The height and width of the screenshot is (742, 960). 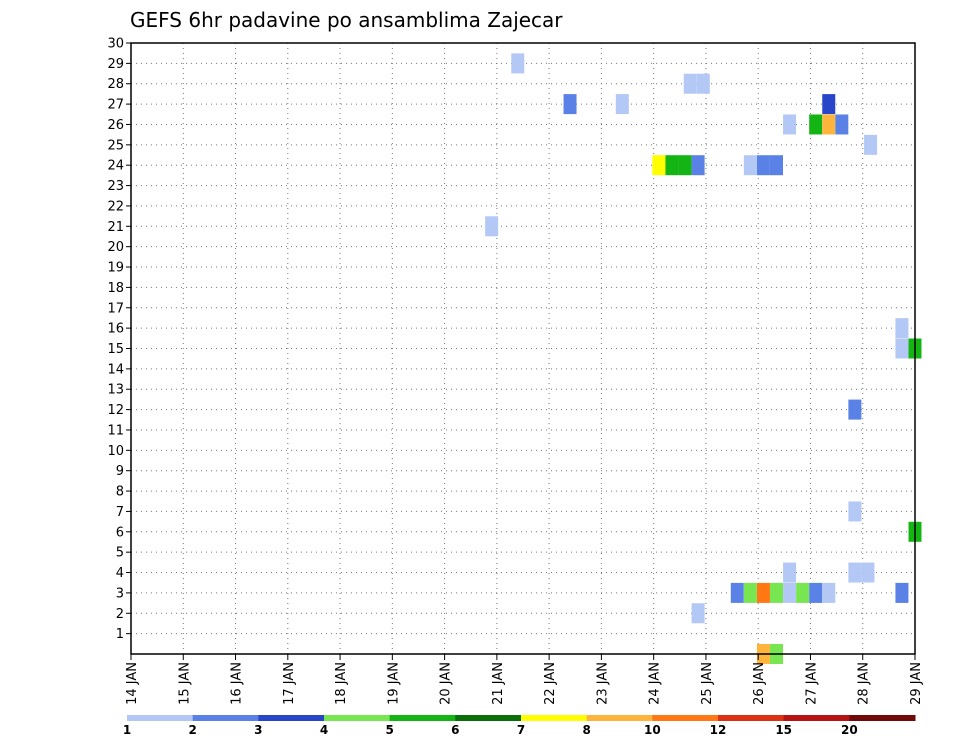 What do you see at coordinates (324, 730) in the screenshot?
I see `colorbar-label: 4` at bounding box center [324, 730].